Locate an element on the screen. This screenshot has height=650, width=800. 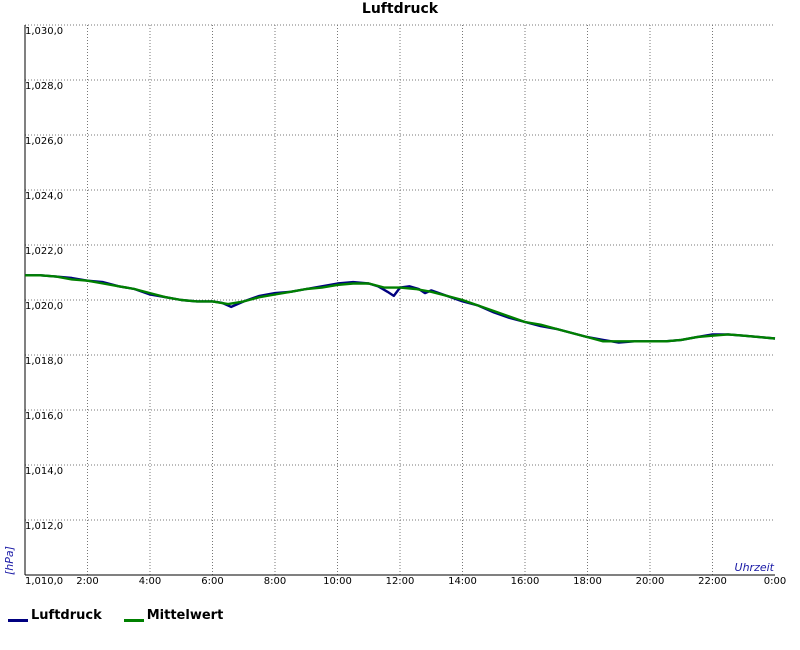
y-tick-label: 1,012,0 is located at coordinates (44, 526).